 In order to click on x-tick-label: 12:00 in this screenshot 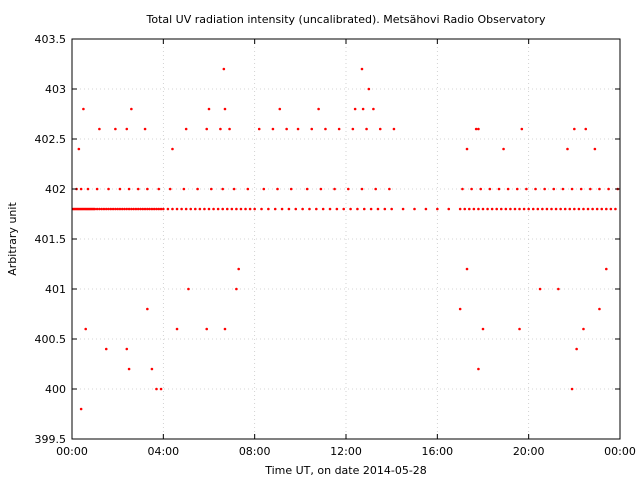, I will do `click(346, 451)`.